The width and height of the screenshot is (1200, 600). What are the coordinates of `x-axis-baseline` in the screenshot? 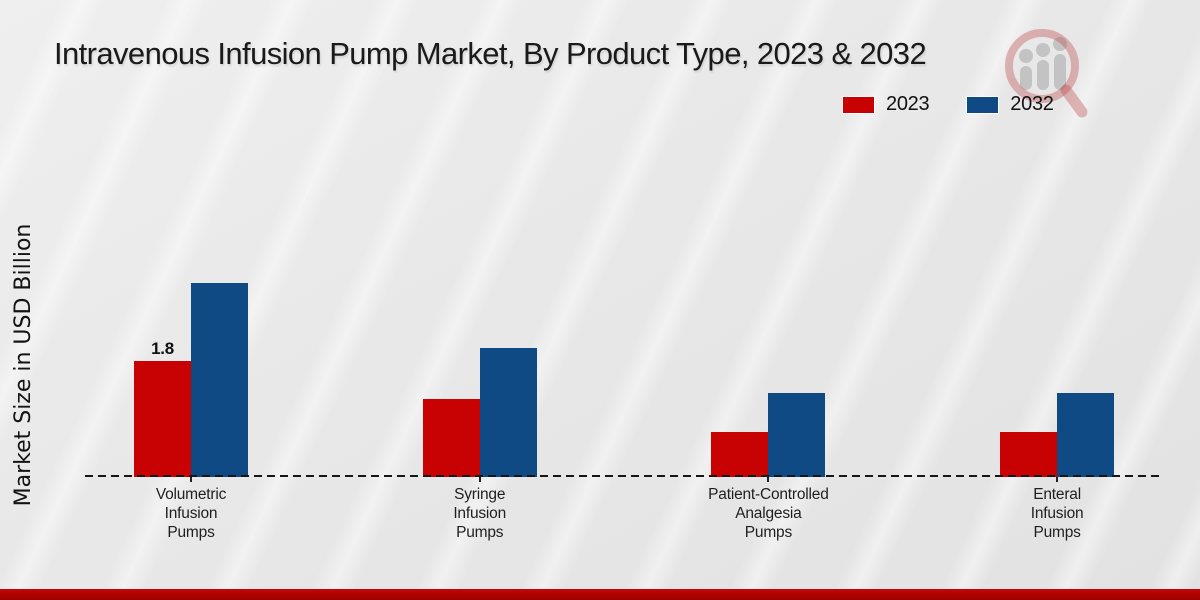 It's located at (624, 476).